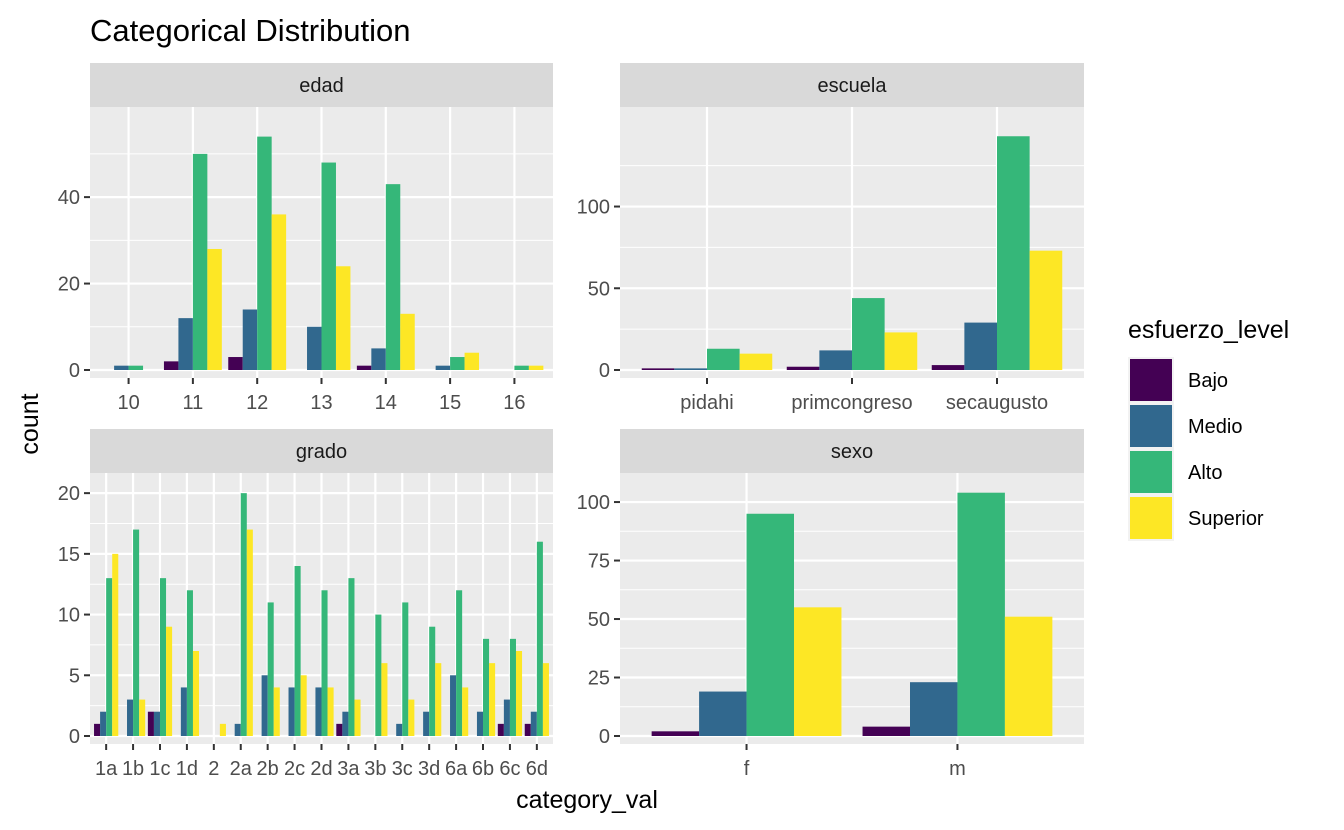 The width and height of the screenshot is (1344, 830). I want to click on x-tick-label: 15, so click(450, 403).